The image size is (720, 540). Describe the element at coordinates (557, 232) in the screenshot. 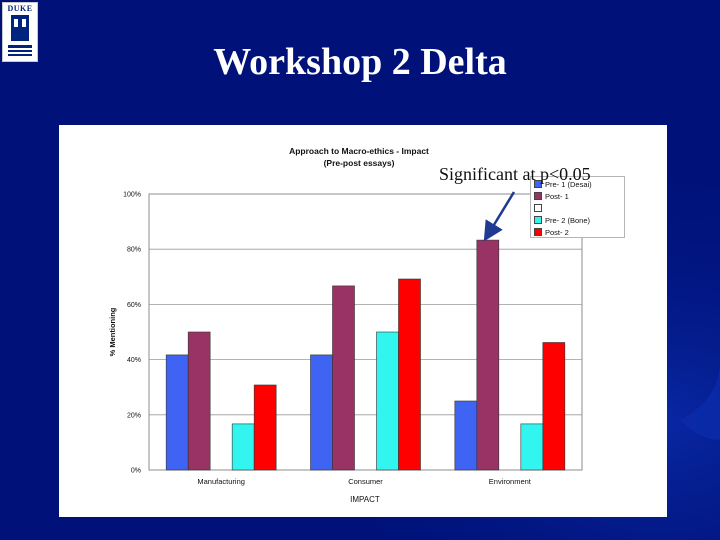

I see `legend-label: Post- 2` at that location.